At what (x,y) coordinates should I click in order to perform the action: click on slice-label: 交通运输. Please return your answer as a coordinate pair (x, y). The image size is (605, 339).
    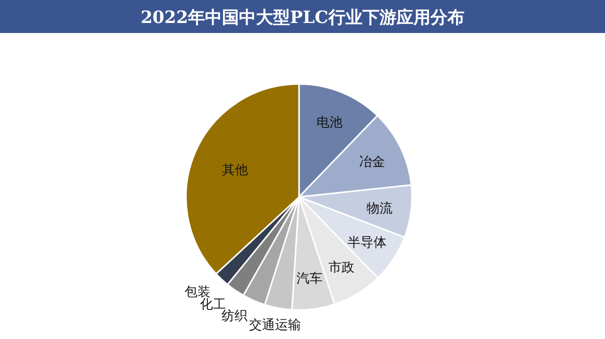
    Looking at the image, I should click on (275, 324).